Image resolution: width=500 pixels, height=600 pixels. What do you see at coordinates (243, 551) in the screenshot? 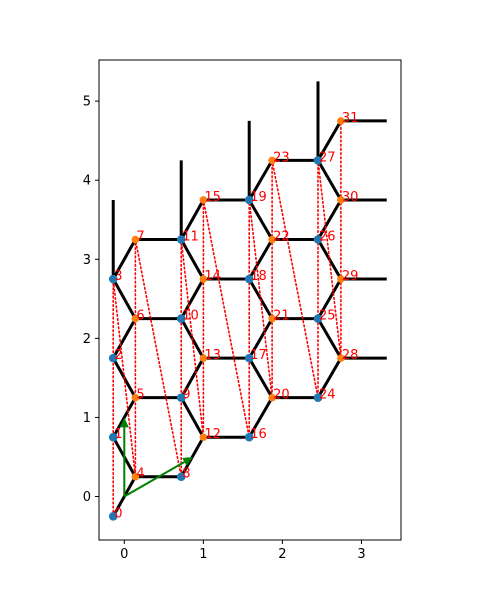
I see `x-axis-ticks: 0 1 2 3` at bounding box center [243, 551].